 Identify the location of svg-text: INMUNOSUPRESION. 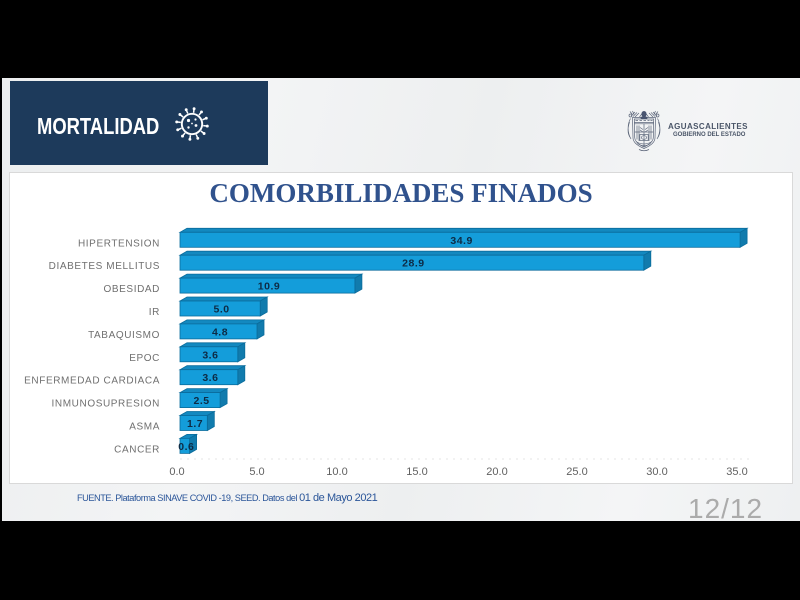
(106, 404).